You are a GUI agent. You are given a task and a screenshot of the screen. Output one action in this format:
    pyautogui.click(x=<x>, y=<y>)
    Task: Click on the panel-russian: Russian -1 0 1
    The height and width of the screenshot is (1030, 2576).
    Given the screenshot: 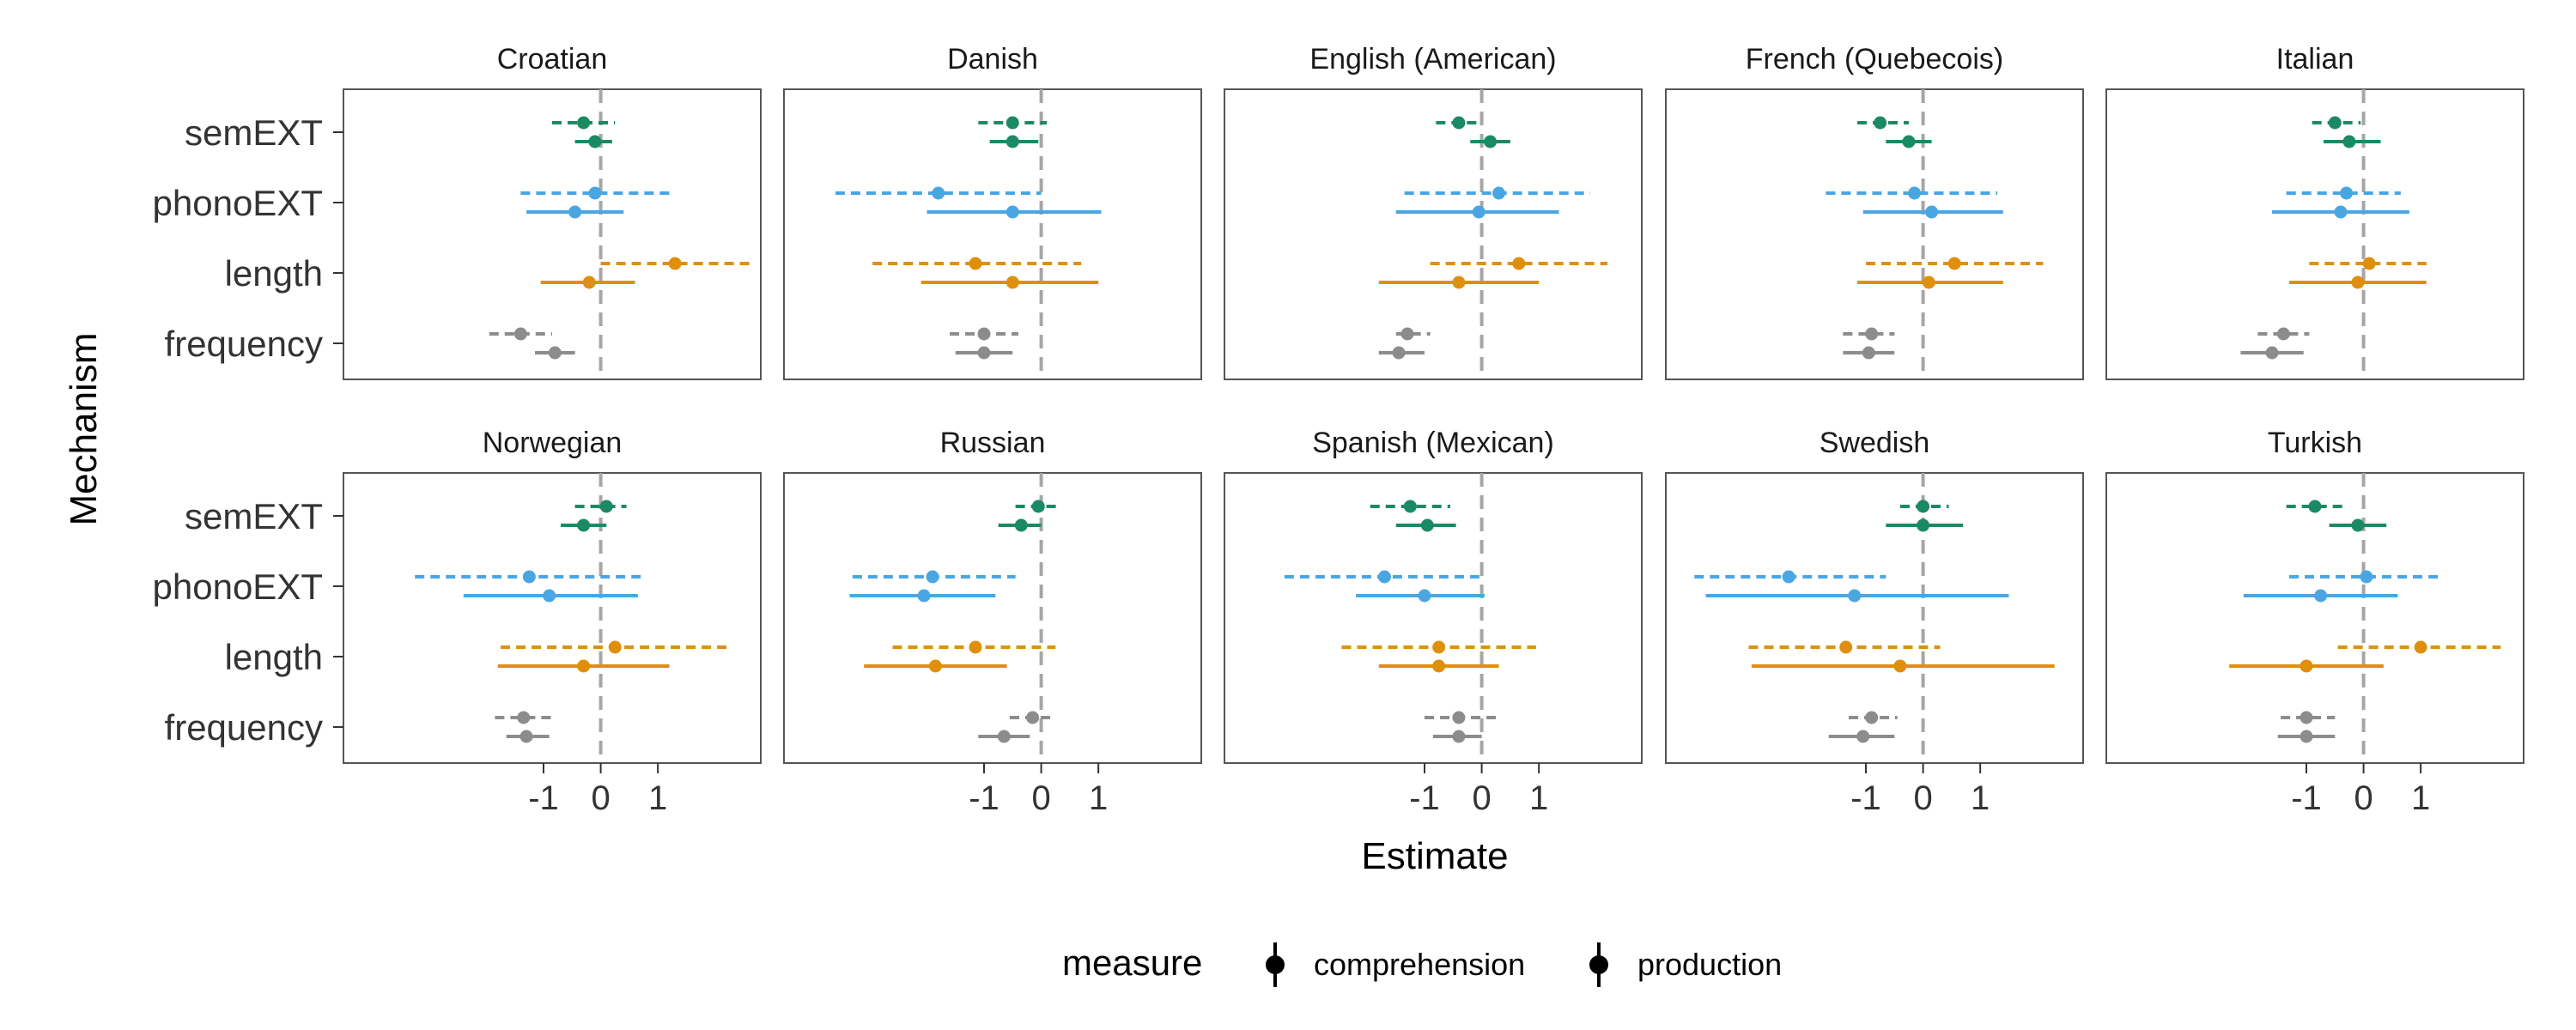 What is the action you would take?
    pyautogui.click(x=992, y=622)
    